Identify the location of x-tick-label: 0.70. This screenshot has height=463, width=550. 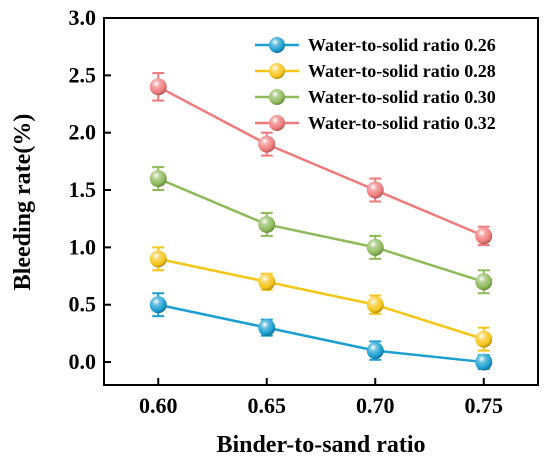
(375, 405).